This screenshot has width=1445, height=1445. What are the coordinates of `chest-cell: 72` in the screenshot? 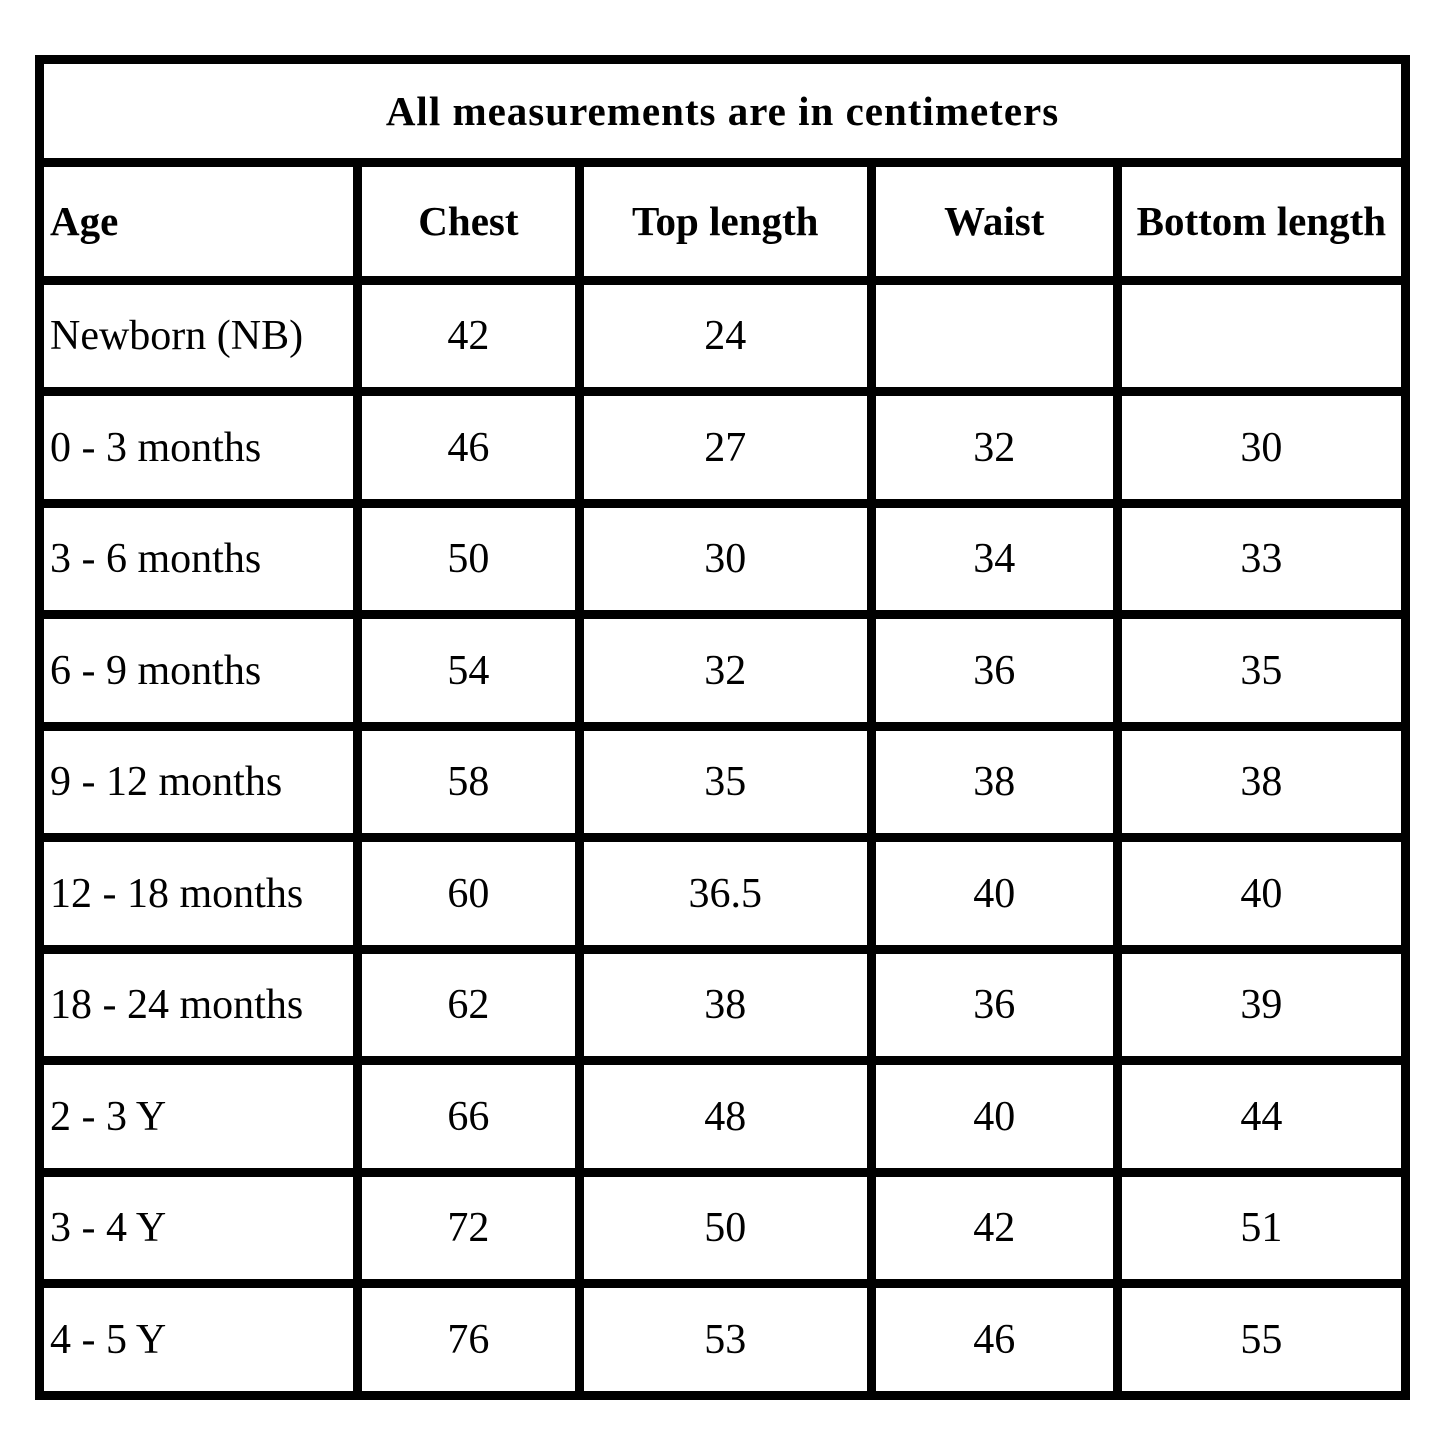 It's located at (468, 1228).